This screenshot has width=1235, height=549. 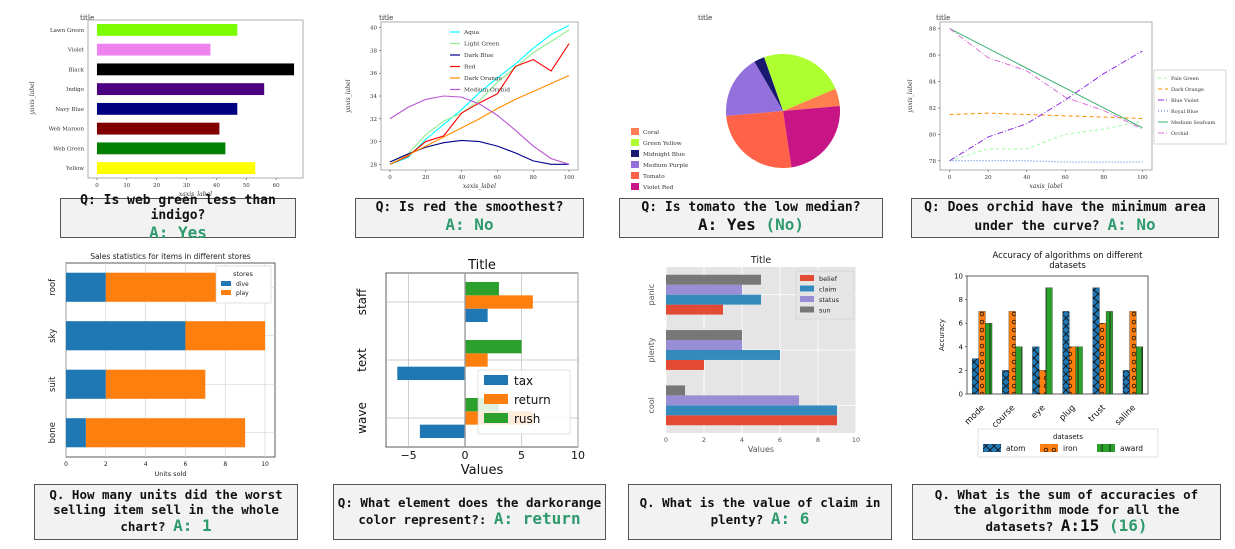 I want to click on question-text: Q: Is tomato the low median?, so click(x=751, y=208).